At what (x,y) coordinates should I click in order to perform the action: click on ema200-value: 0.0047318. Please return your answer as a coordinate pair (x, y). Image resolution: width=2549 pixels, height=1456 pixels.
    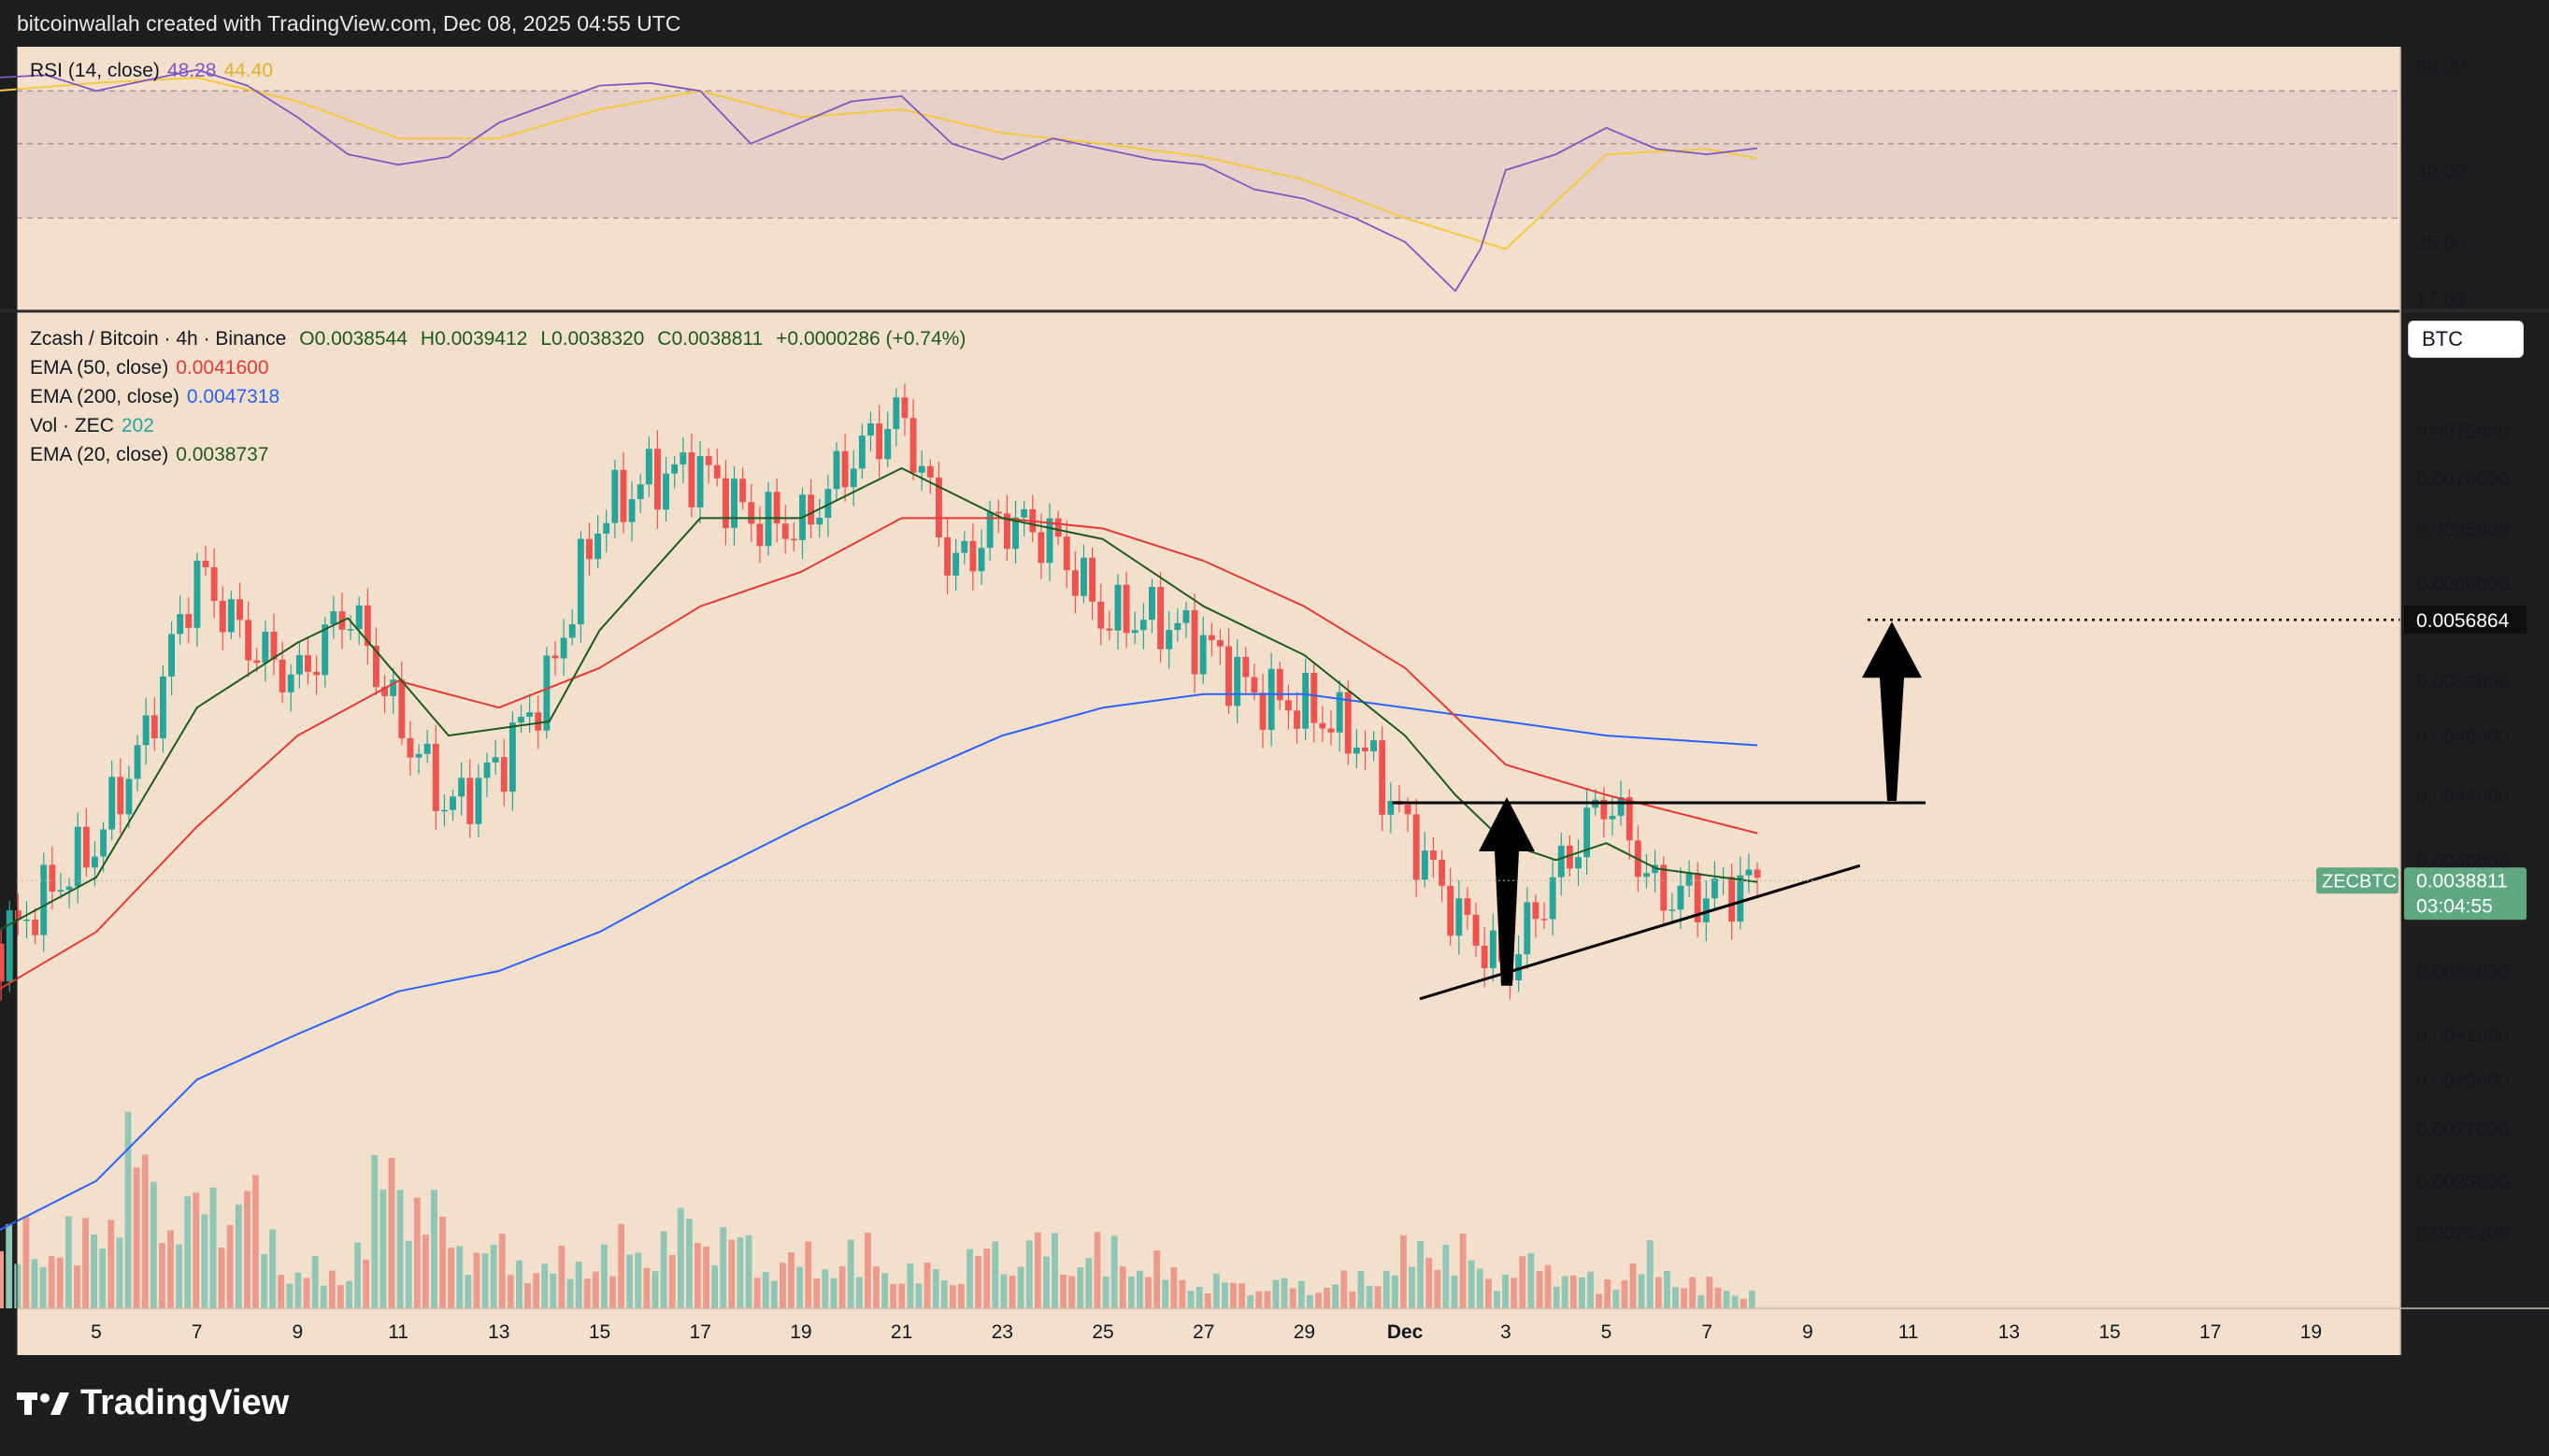
    Looking at the image, I should click on (233, 396).